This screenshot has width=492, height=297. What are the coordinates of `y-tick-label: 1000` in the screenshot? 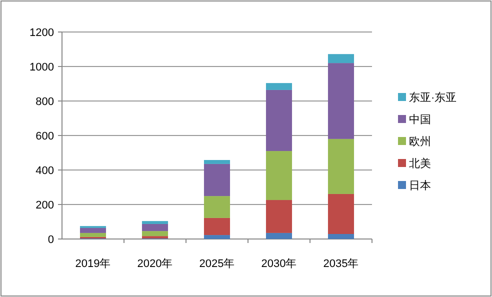 It's located at (42, 68).